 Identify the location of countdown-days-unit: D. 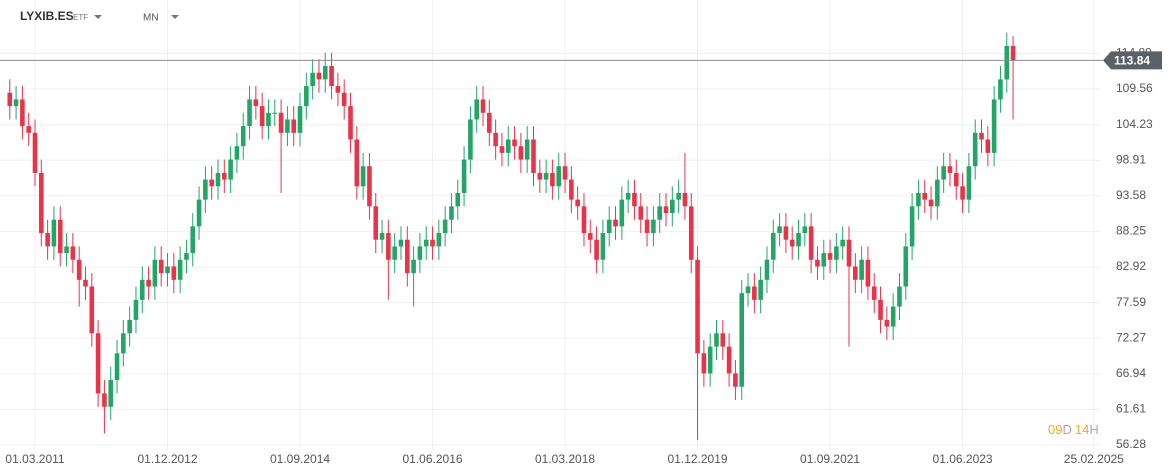
(1066, 429).